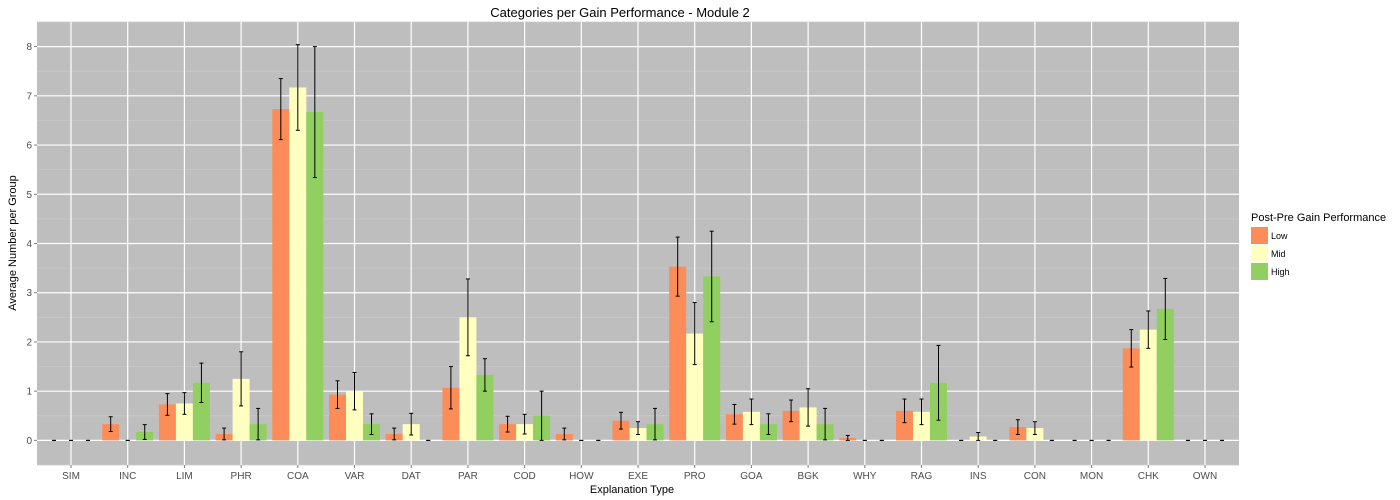 The image size is (1400, 500). What do you see at coordinates (224, 434) in the screenshot?
I see `error-bar-low-phr` at bounding box center [224, 434].